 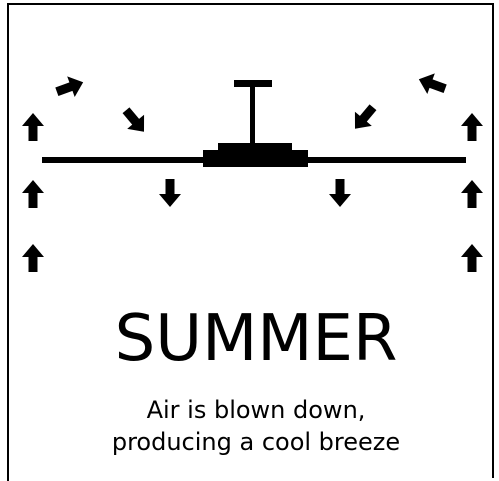 What do you see at coordinates (255, 148) in the screenshot?
I see `hub-top` at bounding box center [255, 148].